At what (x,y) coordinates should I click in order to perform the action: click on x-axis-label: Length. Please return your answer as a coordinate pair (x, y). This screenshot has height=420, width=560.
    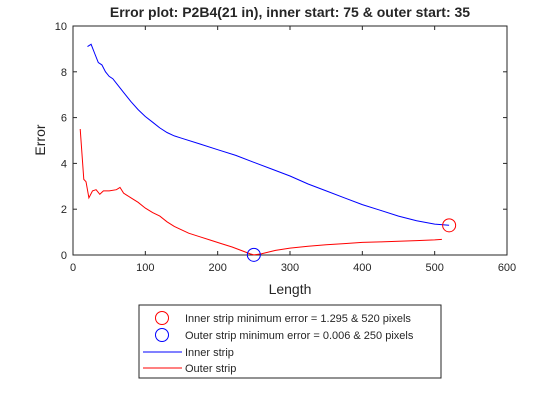
    Looking at the image, I should click on (290, 289).